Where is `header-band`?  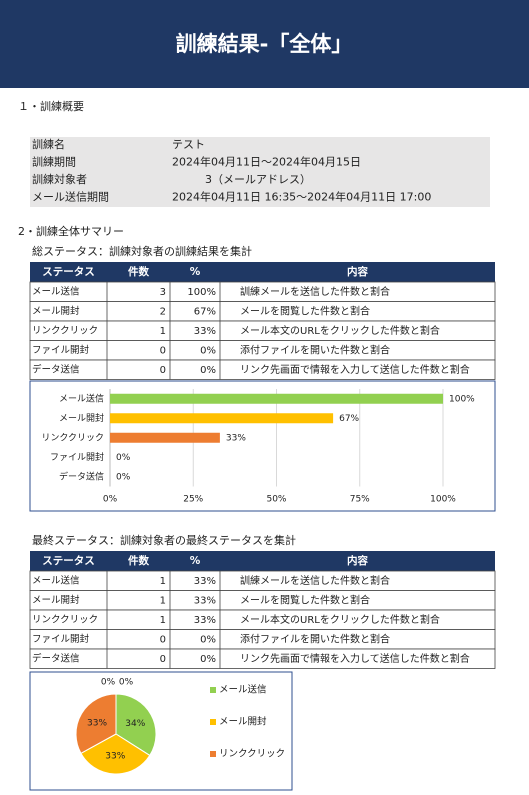
header-band is located at coordinates (264, 44).